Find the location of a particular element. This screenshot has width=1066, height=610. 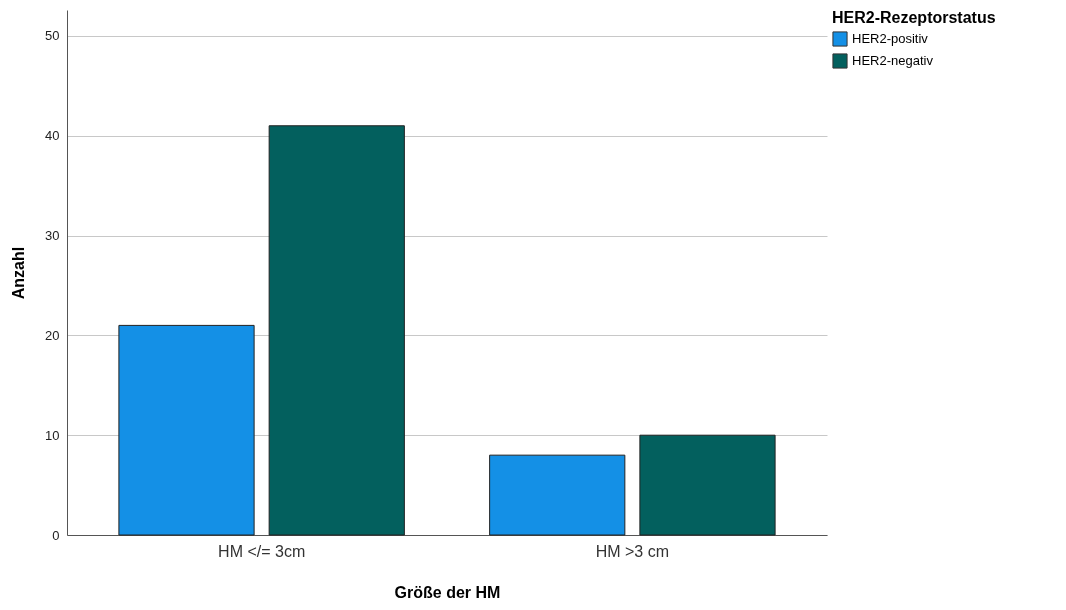

y-tick-label: 0 is located at coordinates (56, 535).